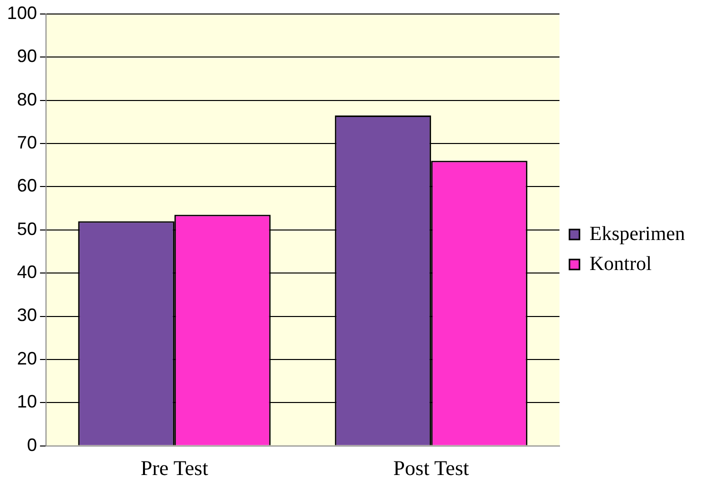 This screenshot has height=489, width=705. I want to click on x-tick-label: Pre Test, so click(174, 468).